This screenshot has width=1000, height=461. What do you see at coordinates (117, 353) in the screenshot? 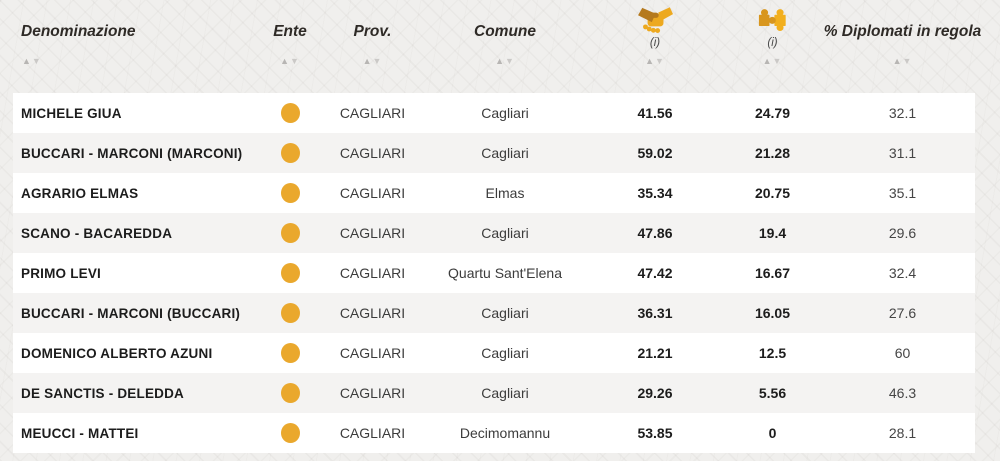
I see `cell-denominazione: DOMENICO ALBERTO AZUNI` at bounding box center [117, 353].